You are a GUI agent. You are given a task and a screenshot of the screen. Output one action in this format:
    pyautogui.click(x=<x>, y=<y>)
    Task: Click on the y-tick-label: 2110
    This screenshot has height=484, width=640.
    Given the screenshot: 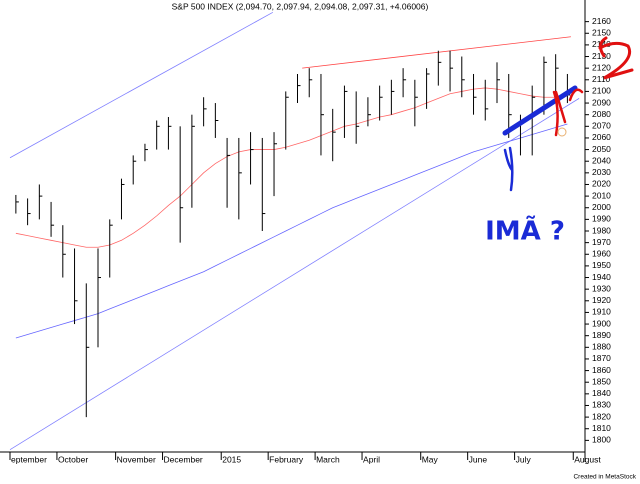 What is the action you would take?
    pyautogui.click(x=601, y=79)
    